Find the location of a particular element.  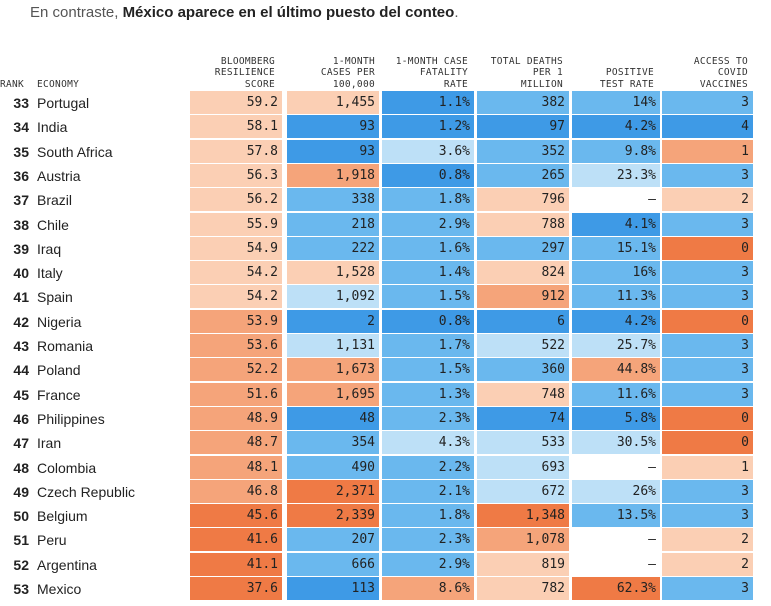

cfr-cell: 3.6% is located at coordinates (428, 151).